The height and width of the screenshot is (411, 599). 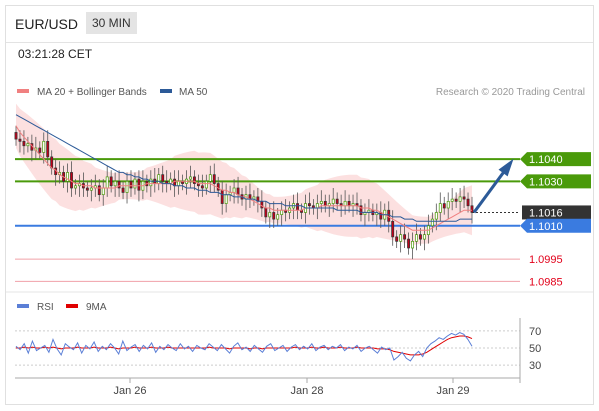 I want to click on ma9-legend-swatch, so click(x=72, y=306).